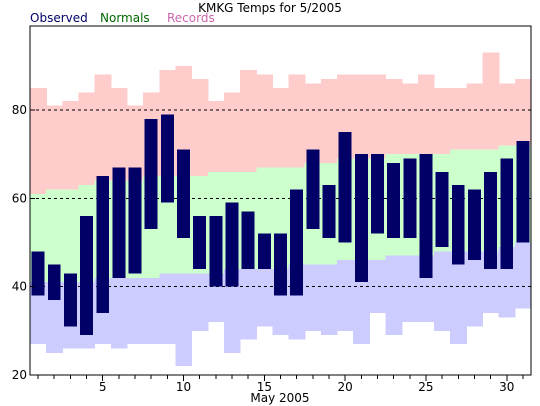 This screenshot has width=540, height=406. Describe the element at coordinates (264, 387) in the screenshot. I see `x-tick-label-15: 15` at that location.